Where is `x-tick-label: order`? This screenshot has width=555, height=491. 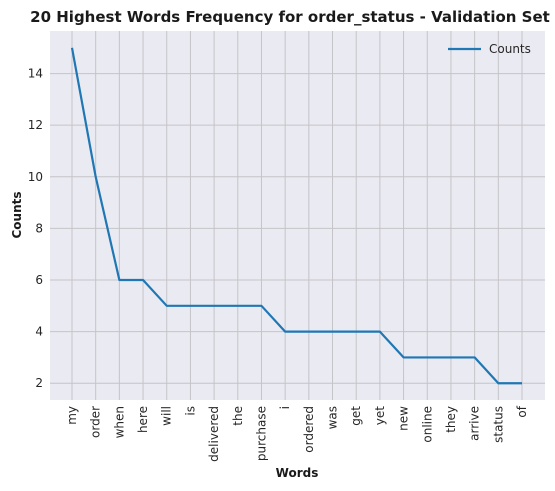
x-tick-label: order is located at coordinates (96, 422).